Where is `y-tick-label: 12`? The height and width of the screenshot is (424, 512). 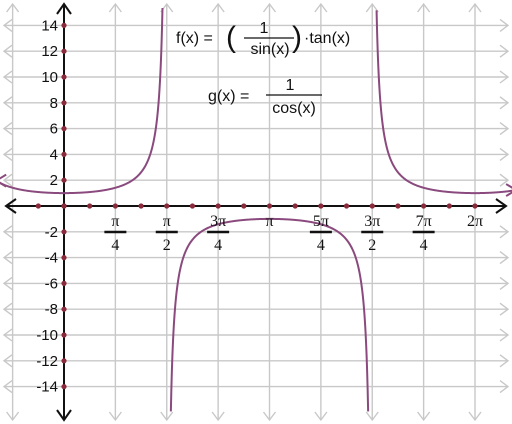 y-tick-label: 12 is located at coordinates (49, 51).